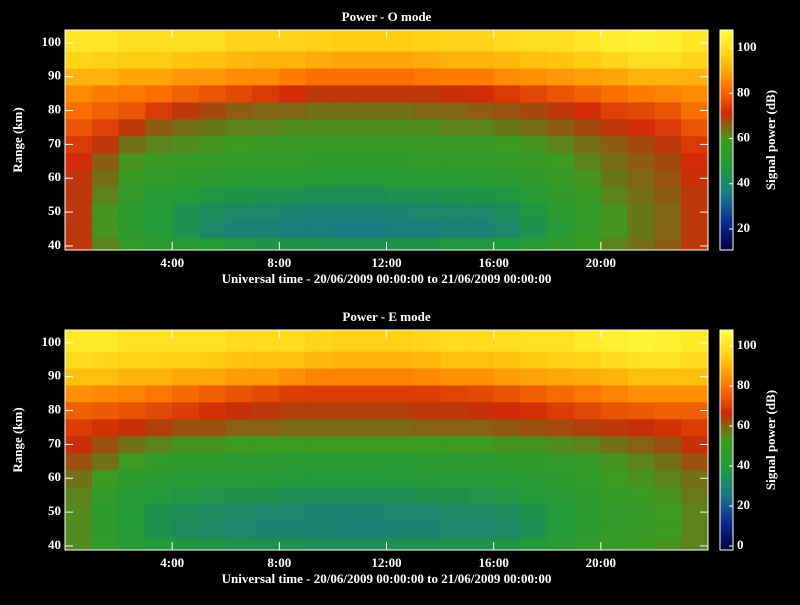  What do you see at coordinates (279, 262) in the screenshot?
I see `x-tick-label: 8:00` at bounding box center [279, 262].